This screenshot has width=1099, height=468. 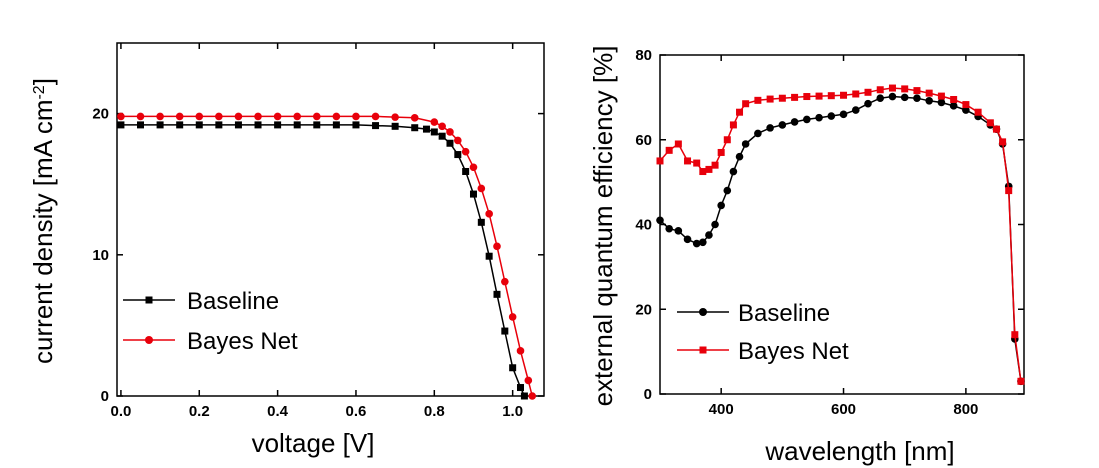 What do you see at coordinates (793, 351) in the screenshot?
I see `legend-label-bayes-right: Bayes Net` at bounding box center [793, 351].